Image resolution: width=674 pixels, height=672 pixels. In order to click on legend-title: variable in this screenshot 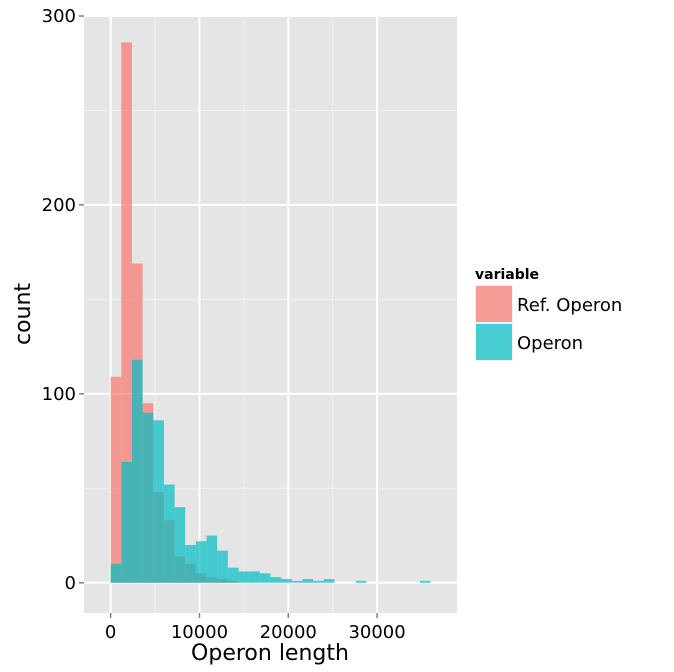, I will do `click(507, 275)`.